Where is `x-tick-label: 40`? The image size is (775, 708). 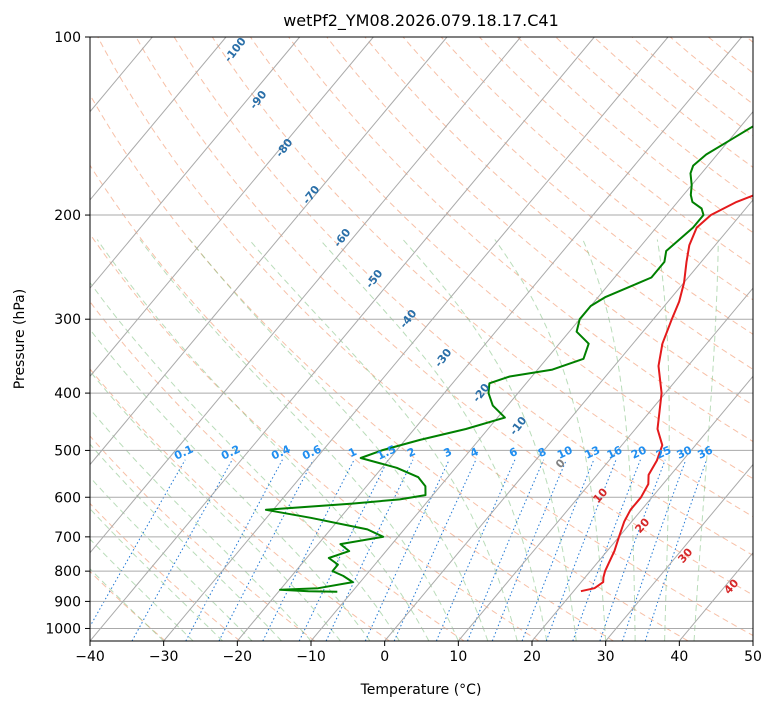 x-tick-label: 40 is located at coordinates (679, 657).